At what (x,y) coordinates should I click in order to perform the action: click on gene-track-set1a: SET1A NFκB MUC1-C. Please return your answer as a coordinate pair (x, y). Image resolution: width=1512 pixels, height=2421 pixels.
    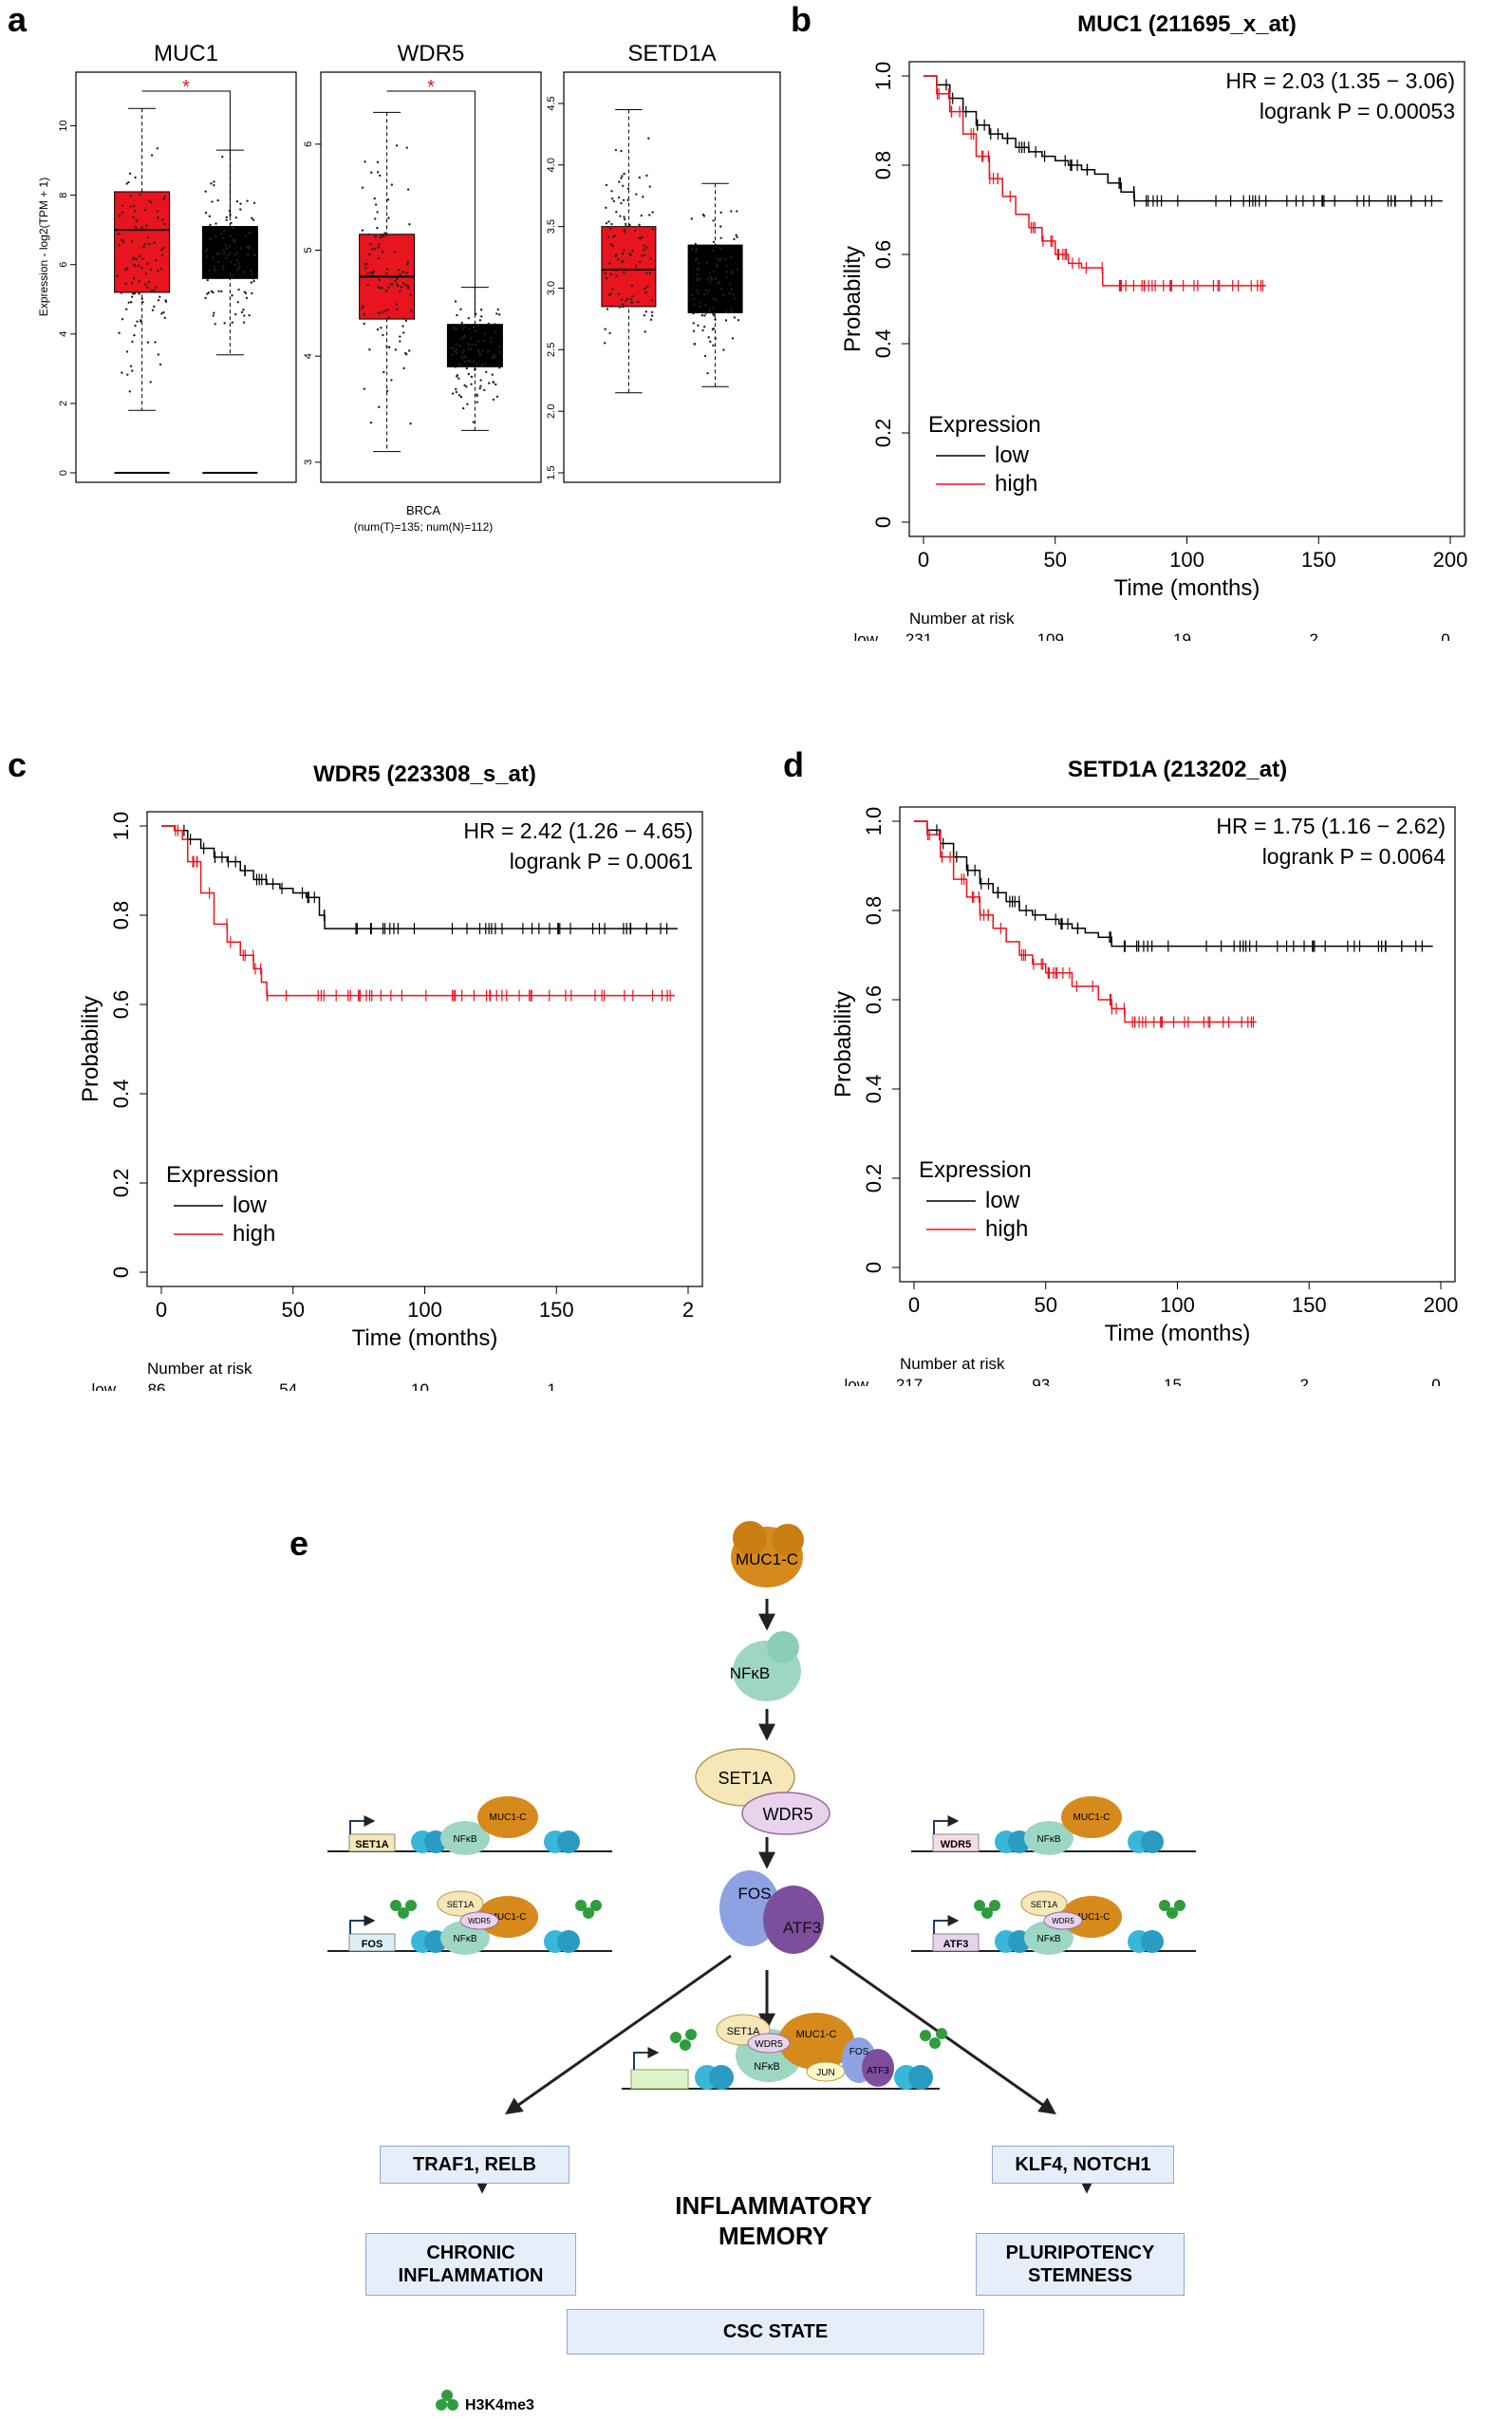
    Looking at the image, I should click on (469, 1825).